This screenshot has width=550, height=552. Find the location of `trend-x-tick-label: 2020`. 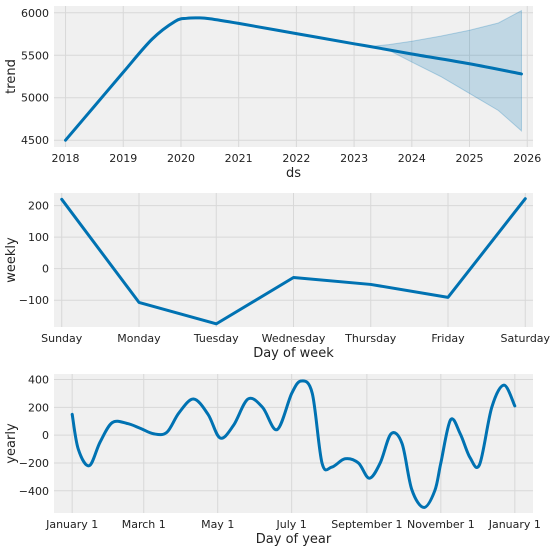

trend-x-tick-label: 2020 is located at coordinates (181, 158).